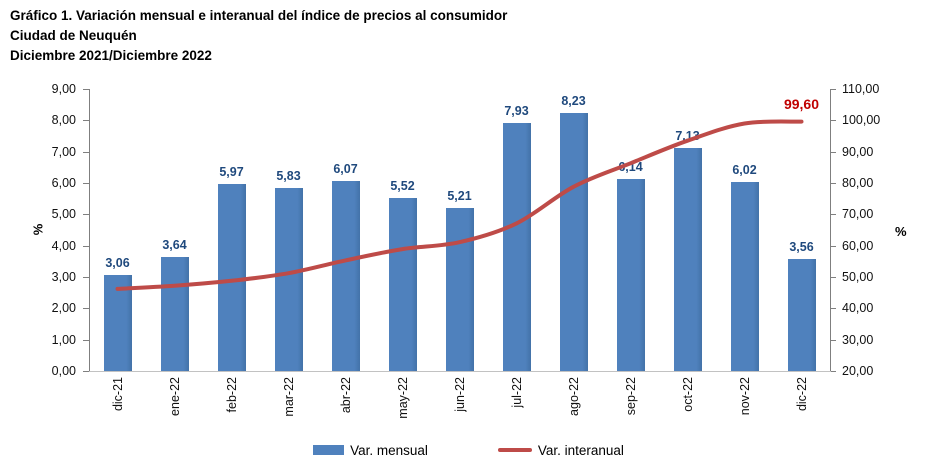 The width and height of the screenshot is (937, 476). What do you see at coordinates (630, 396) in the screenshot?
I see `x-axis-category-label: sep-22` at bounding box center [630, 396].